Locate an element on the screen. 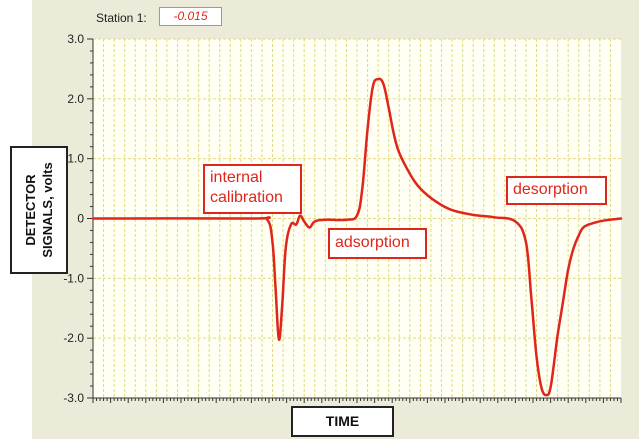 The height and width of the screenshot is (439, 639). y-tick-label: 3.0 is located at coordinates (75, 39).